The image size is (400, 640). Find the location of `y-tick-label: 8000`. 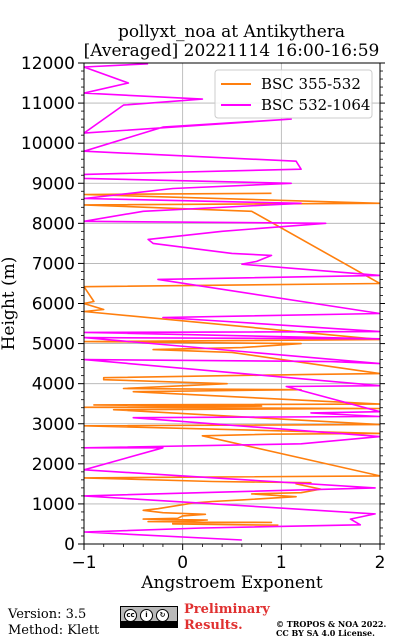

y-tick-label: 8000 is located at coordinates (53, 224).